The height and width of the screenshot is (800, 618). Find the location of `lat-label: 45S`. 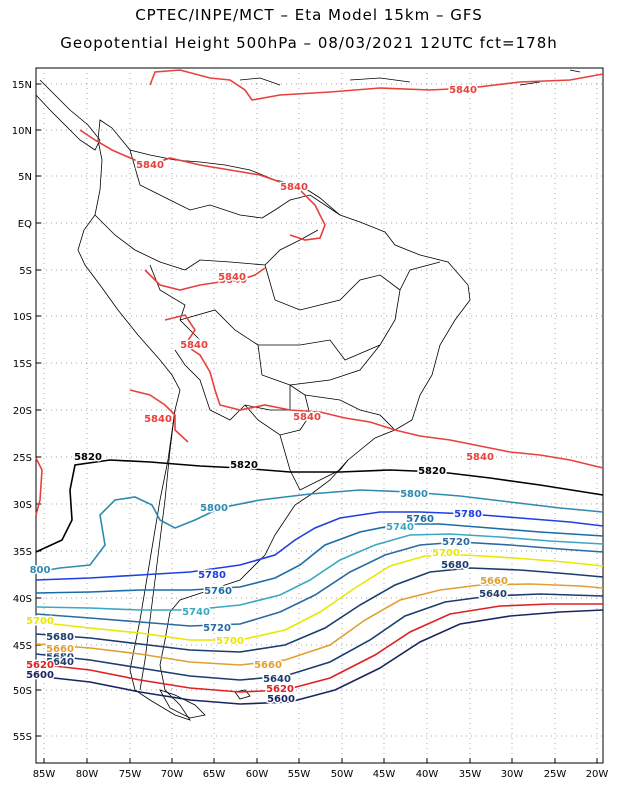

lat-label: 45S is located at coordinates (22, 646).